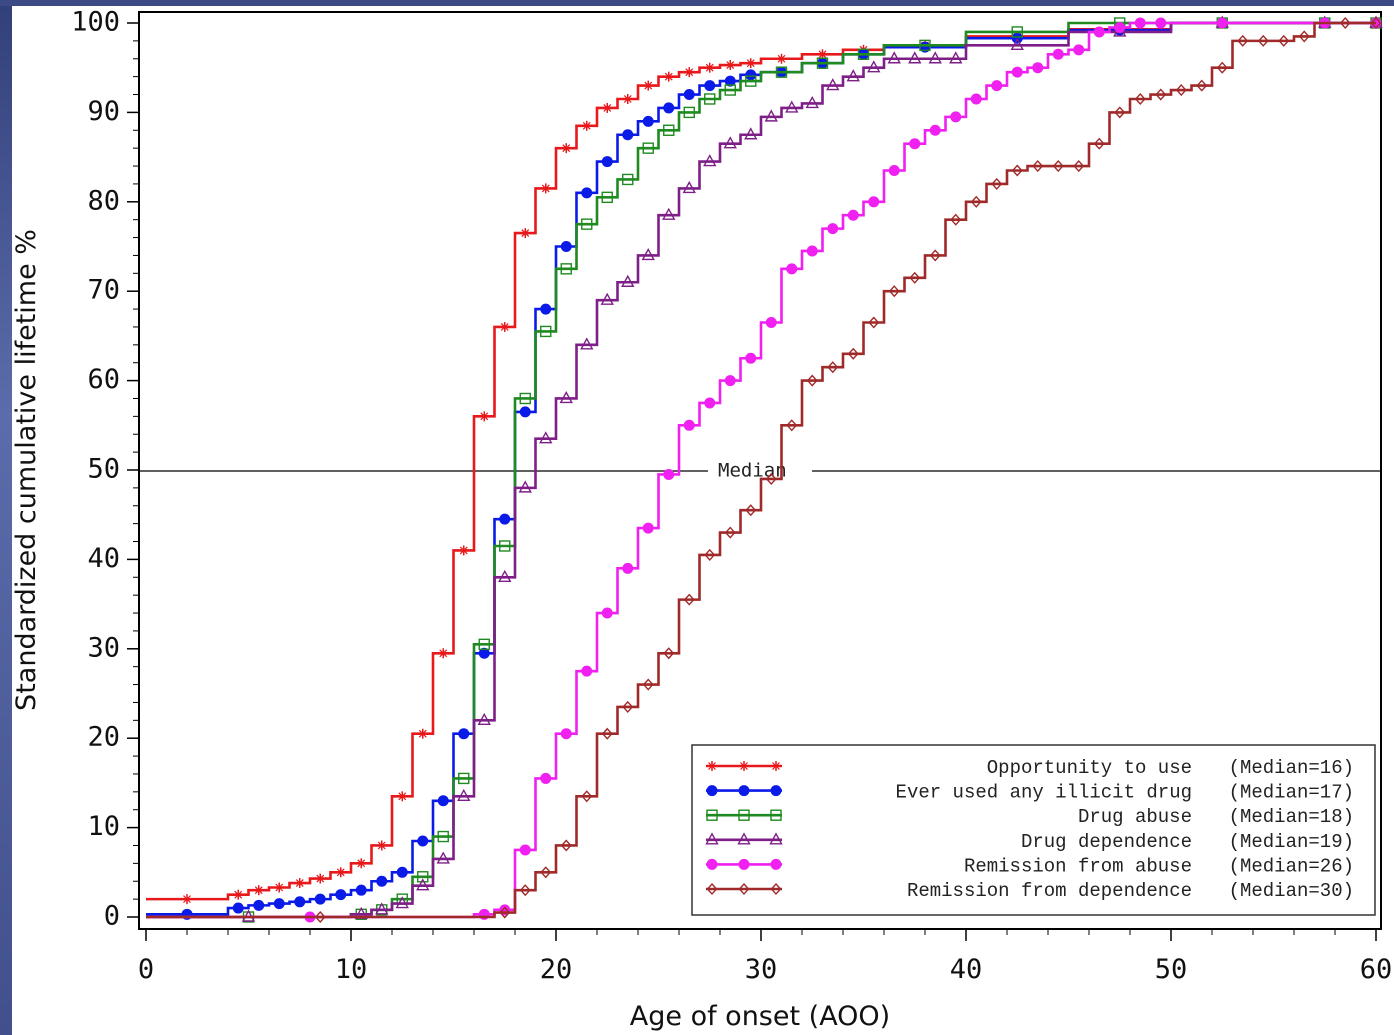 This screenshot has width=1394, height=1035. Describe the element at coordinates (6, 517) in the screenshot. I see `slide-left-border` at that location.